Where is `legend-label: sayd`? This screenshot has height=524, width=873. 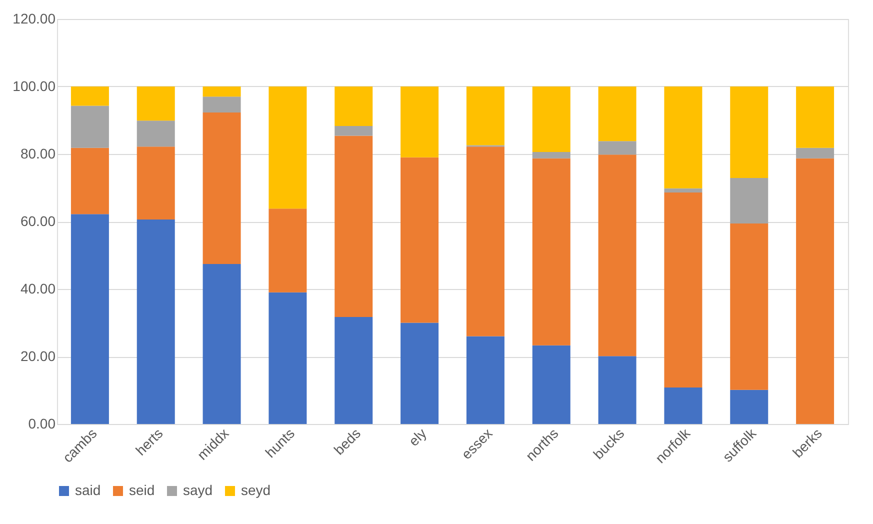 legend-label: sayd is located at coordinates (198, 490).